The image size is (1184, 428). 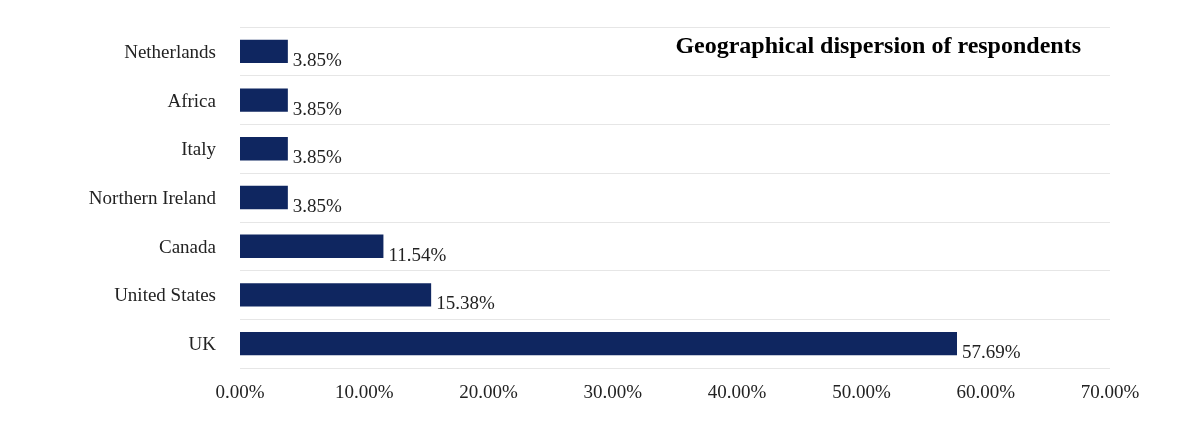 I want to click on x-tick-label: 40.00%, so click(x=737, y=391).